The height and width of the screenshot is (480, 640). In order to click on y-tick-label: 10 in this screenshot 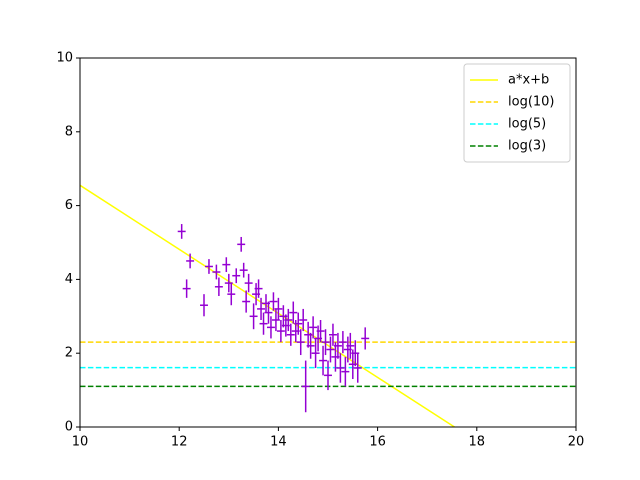, I will do `click(64, 58)`.